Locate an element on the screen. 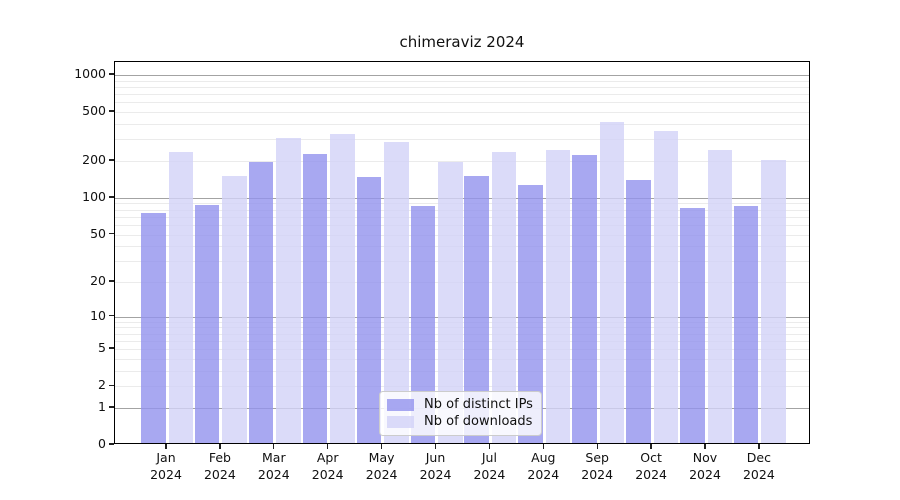 Image resolution: width=900 pixels, height=500 pixels. x-tick-aug is located at coordinates (543, 446).